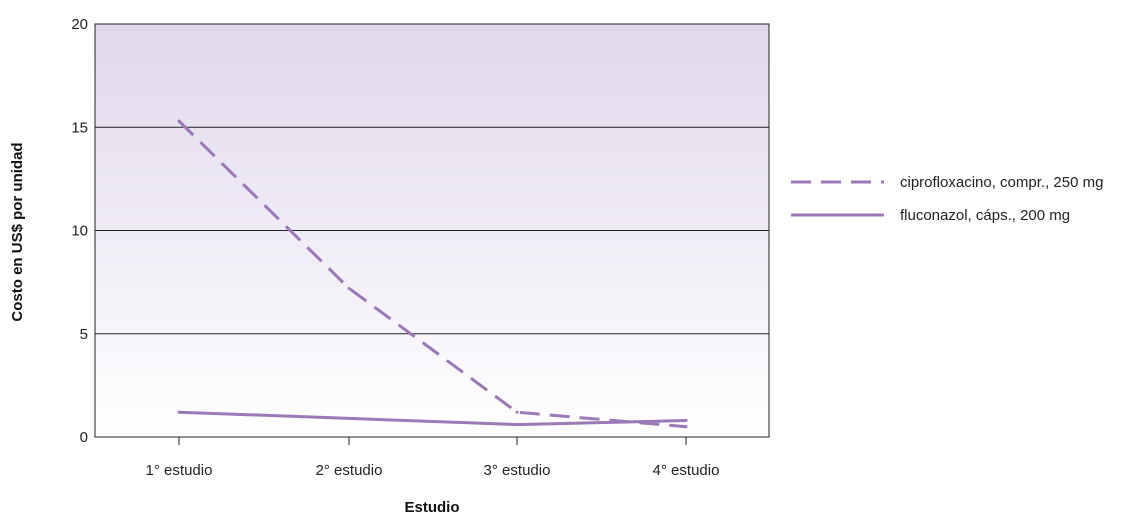 This screenshot has width=1148, height=520. Describe the element at coordinates (686, 470) in the screenshot. I see `x-tick-label: 4° estudio` at that location.